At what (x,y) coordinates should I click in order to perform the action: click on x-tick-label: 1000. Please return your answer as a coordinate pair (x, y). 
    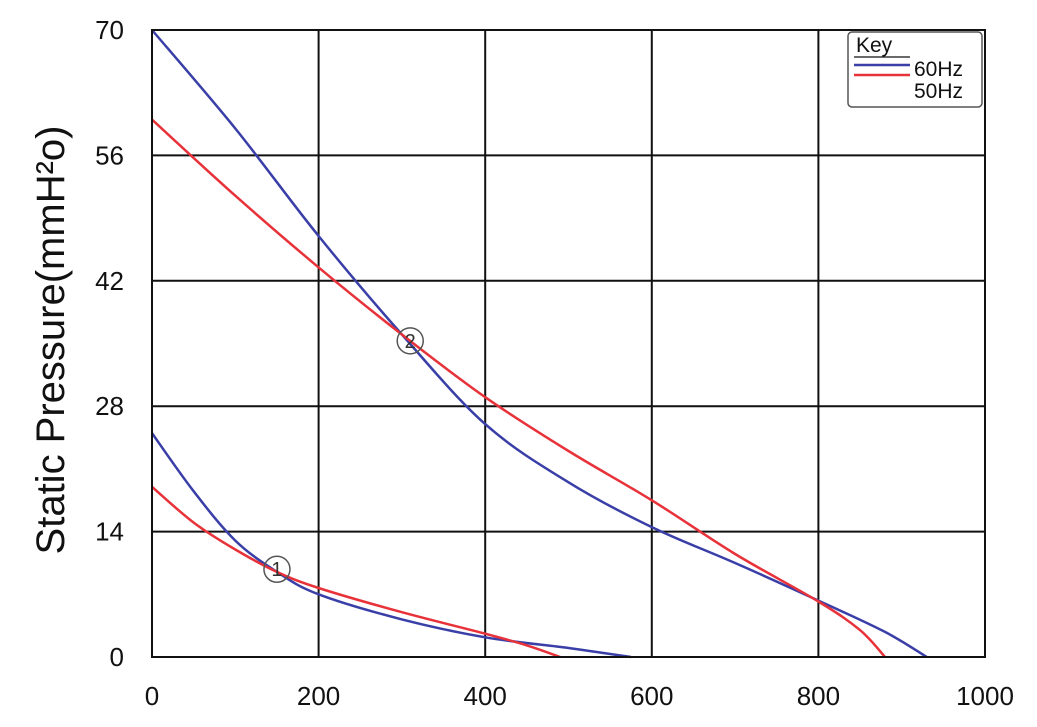
    Looking at the image, I should click on (985, 696).